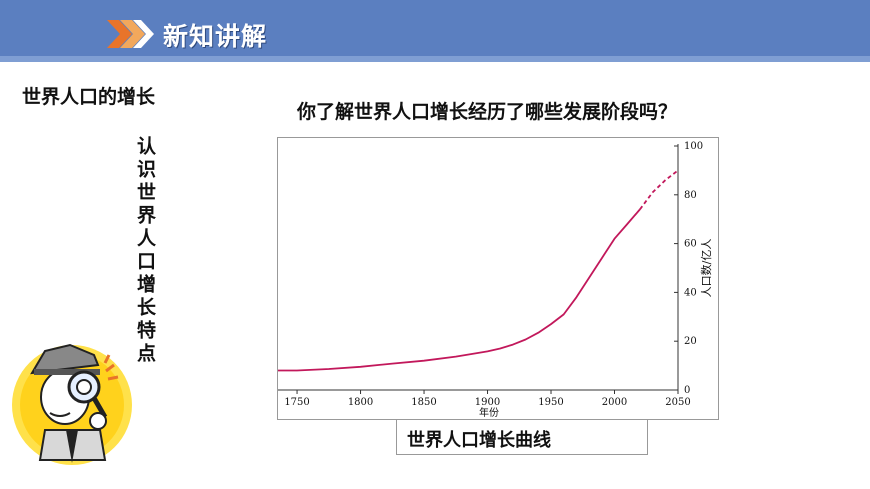 The height and width of the screenshot is (489, 870). Describe the element at coordinates (130, 34) in the screenshot. I see `chevron-arrows-icon` at that location.